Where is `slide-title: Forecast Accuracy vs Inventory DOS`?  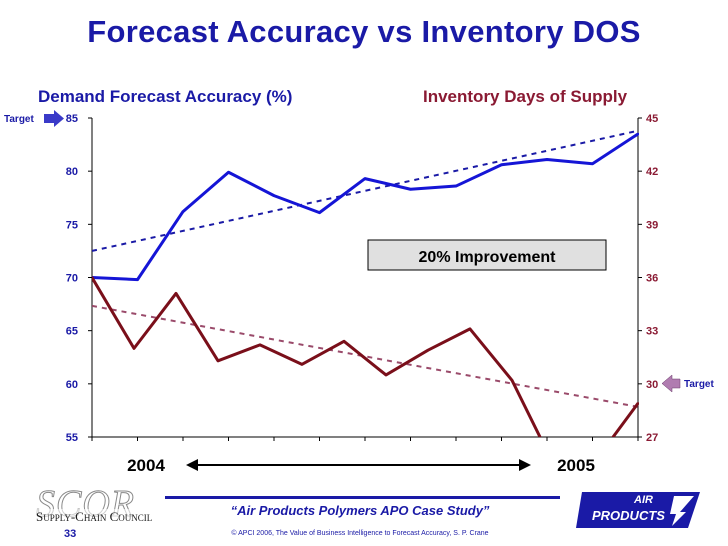 slide-title: Forecast Accuracy vs Inventory DOS is located at coordinates (364, 31).